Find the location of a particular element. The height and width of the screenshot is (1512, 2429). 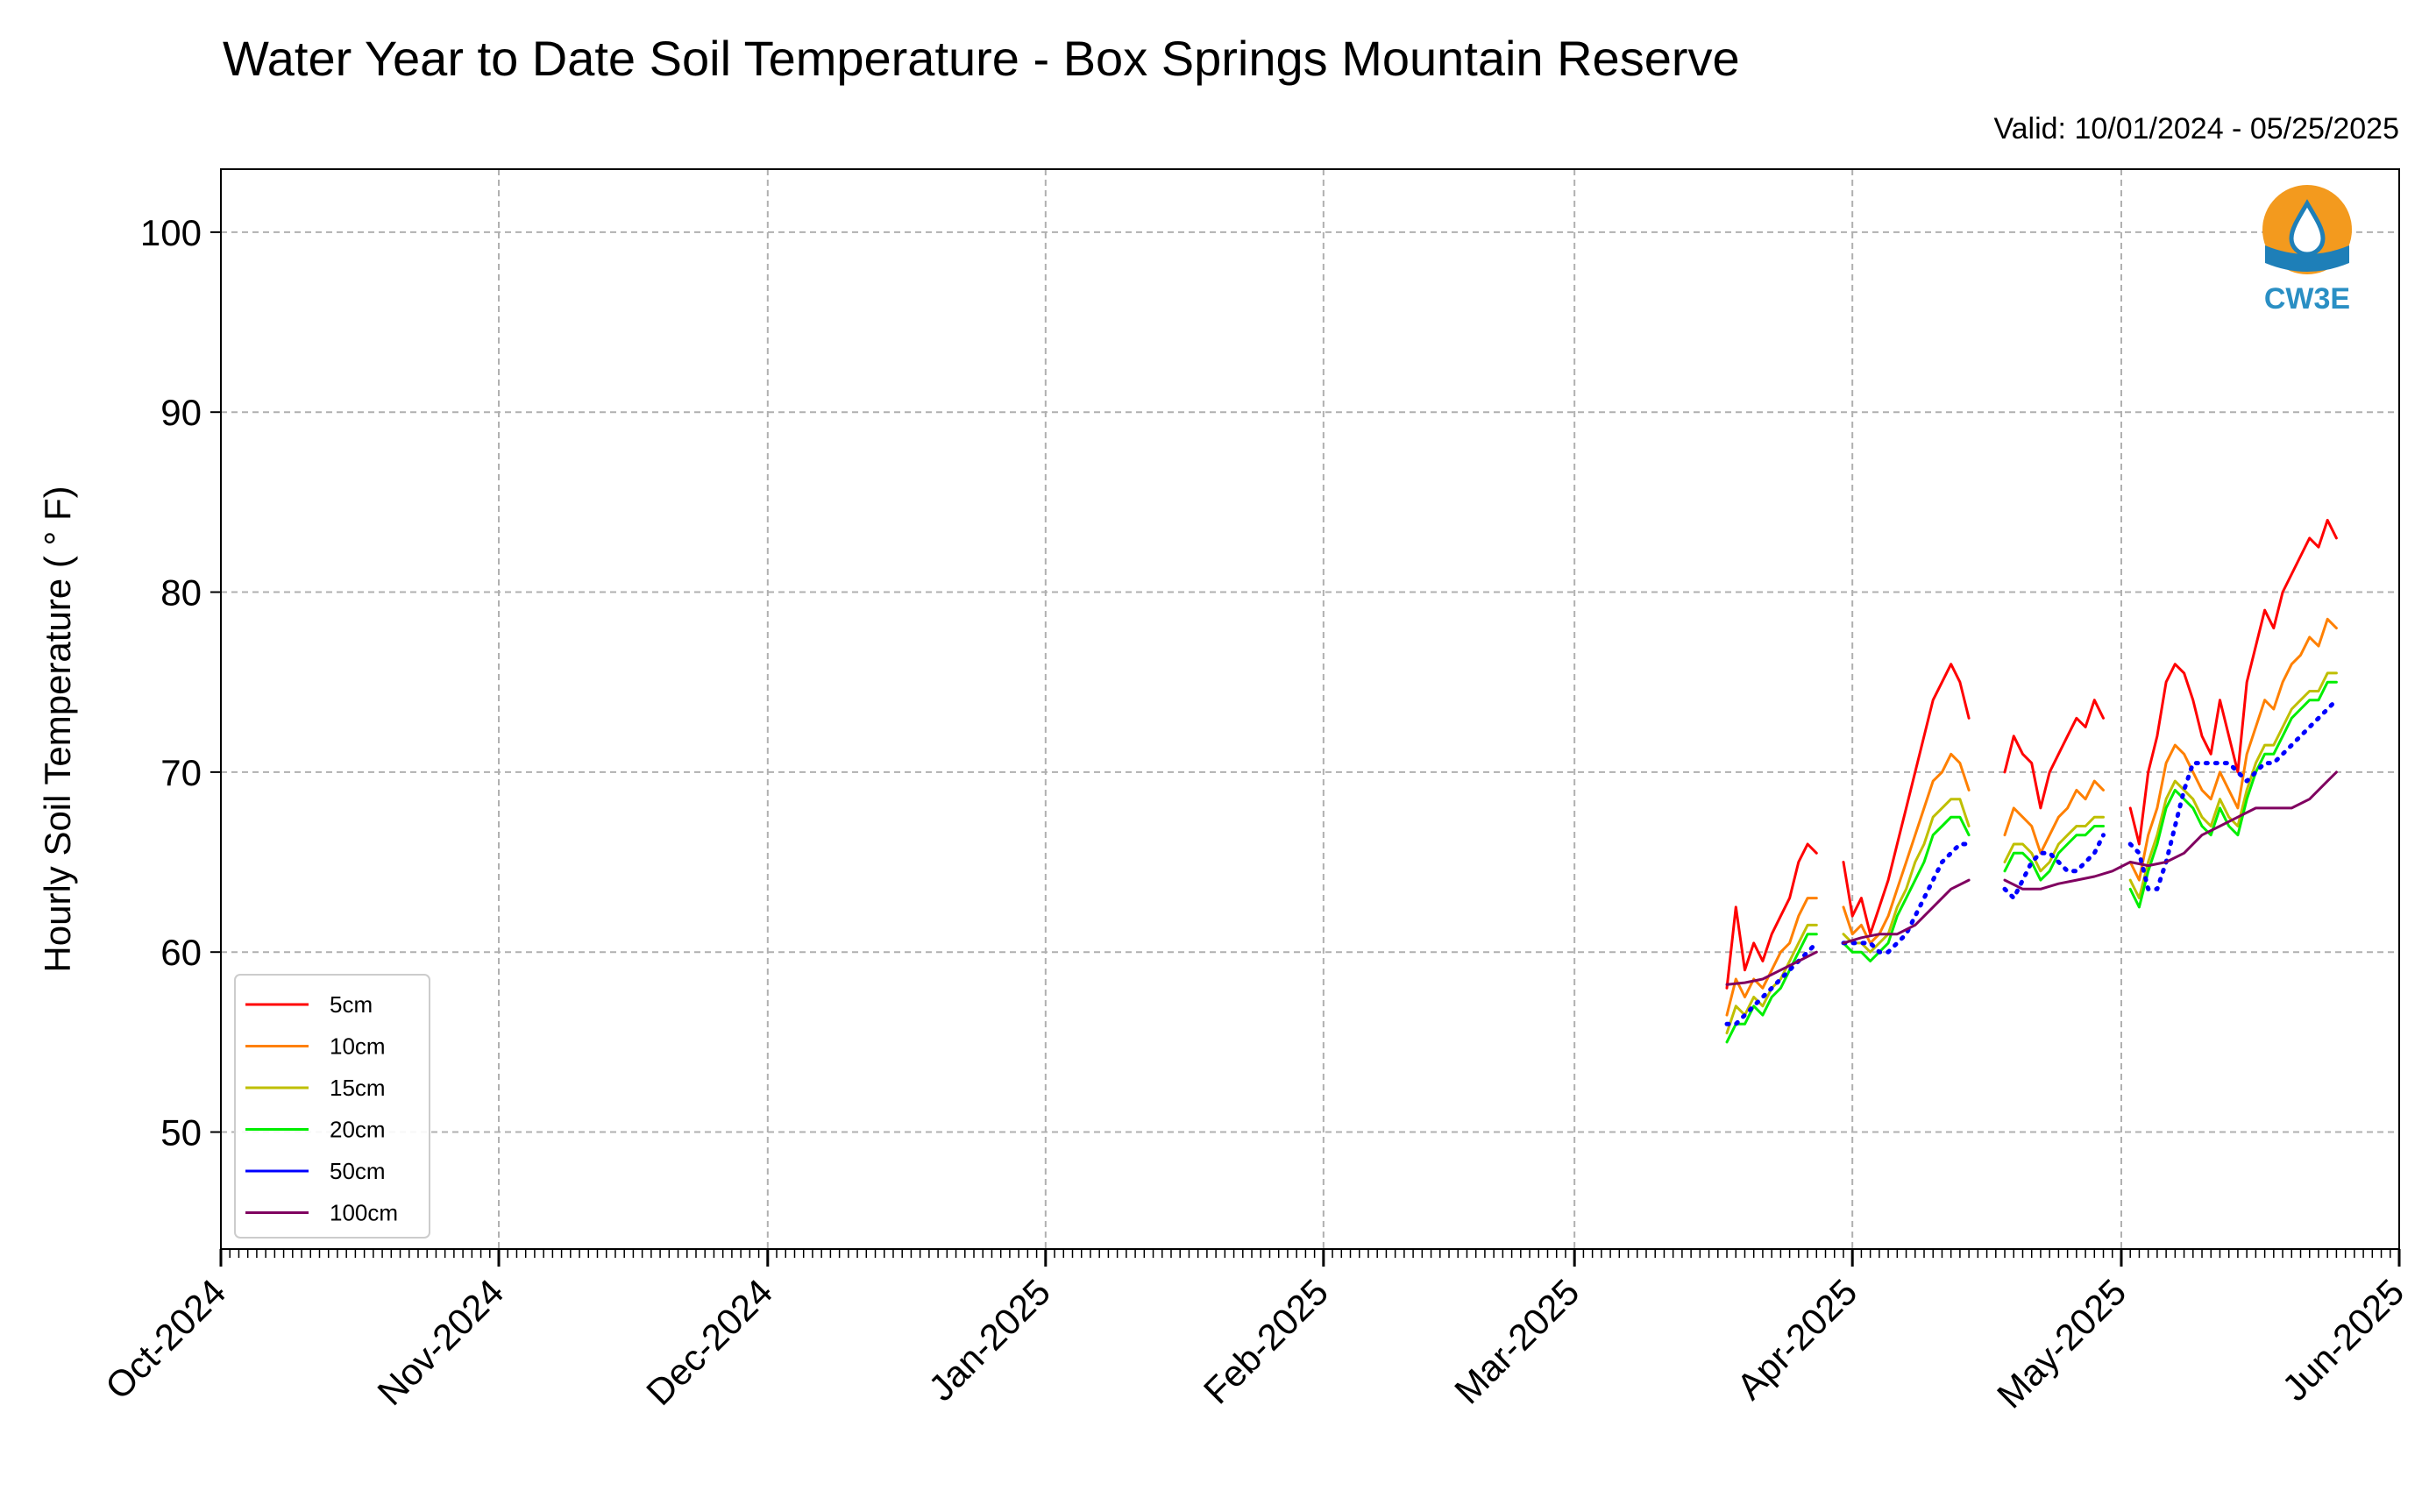

chart-subtitle: Valid: 10/01/2024 - 05/25/2025 is located at coordinates (2196, 129).